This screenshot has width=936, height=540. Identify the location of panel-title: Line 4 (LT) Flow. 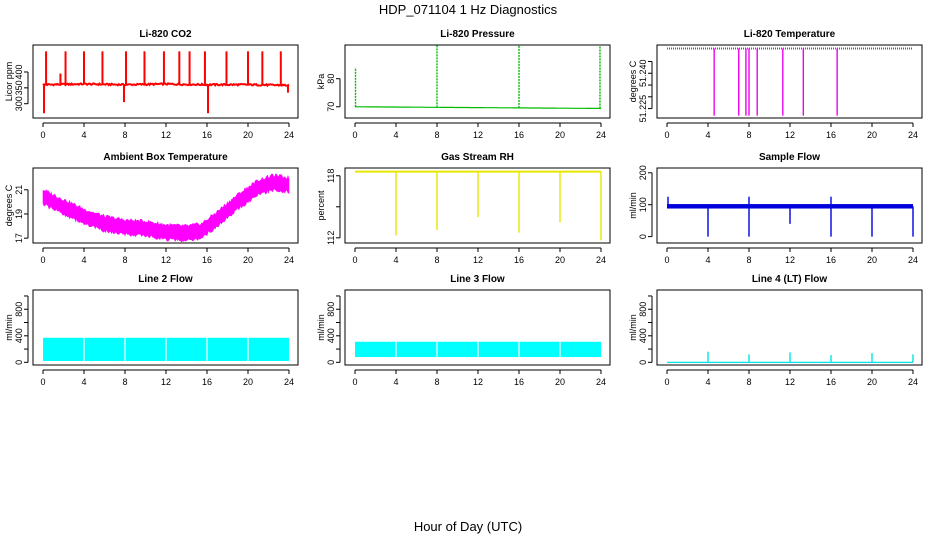
(790, 279).